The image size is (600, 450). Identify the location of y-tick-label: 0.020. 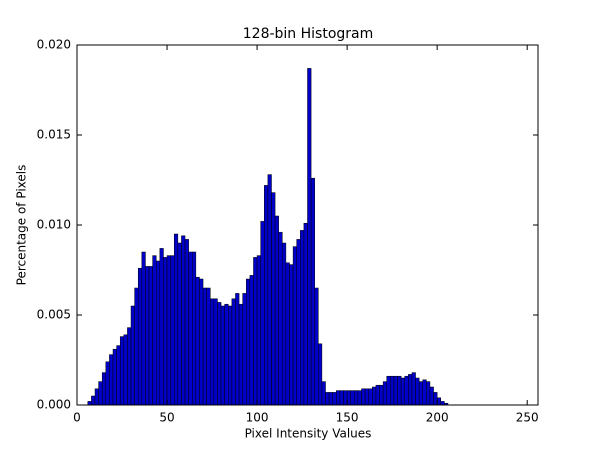
(54, 45).